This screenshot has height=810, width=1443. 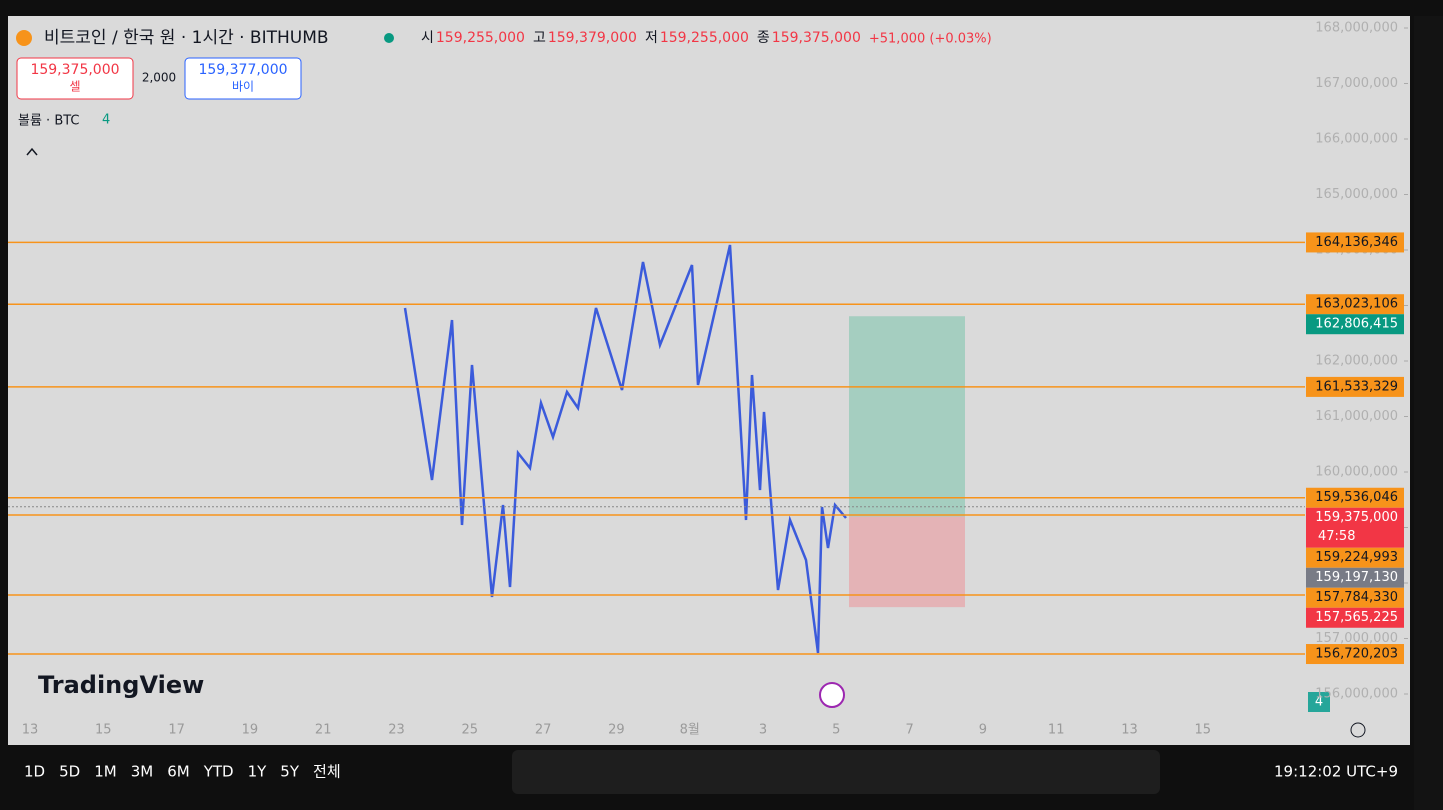 I want to click on volume-badge-bg, so click(x=1319, y=702).